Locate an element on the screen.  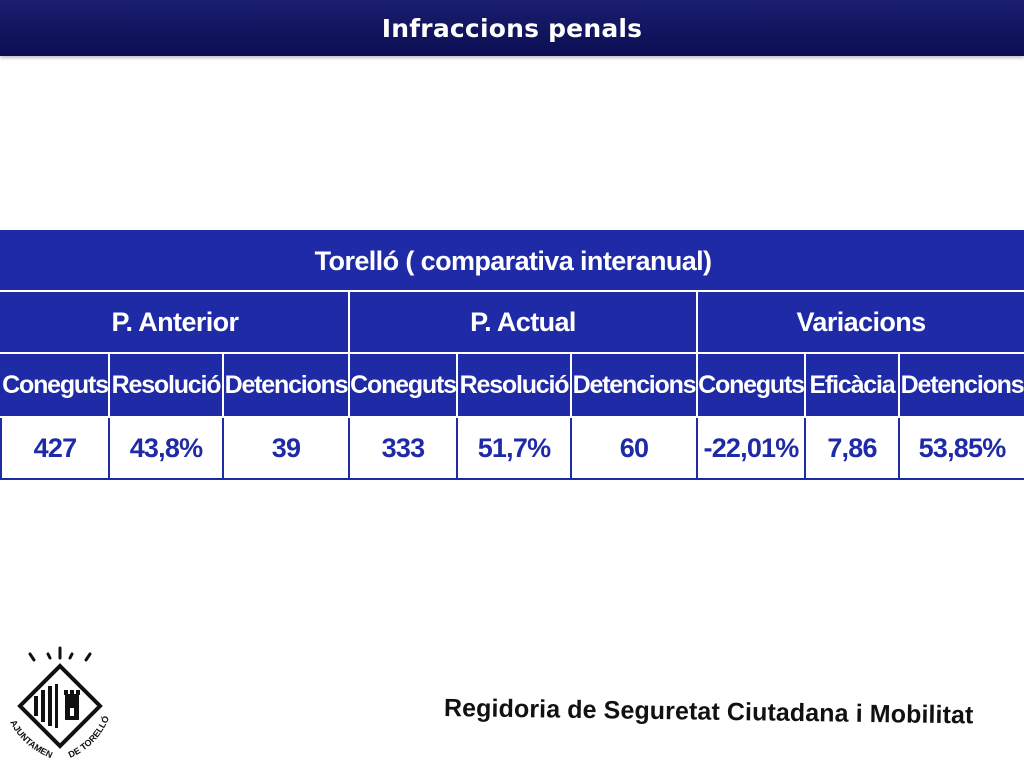
table-cell: 427 is located at coordinates (55, 448).